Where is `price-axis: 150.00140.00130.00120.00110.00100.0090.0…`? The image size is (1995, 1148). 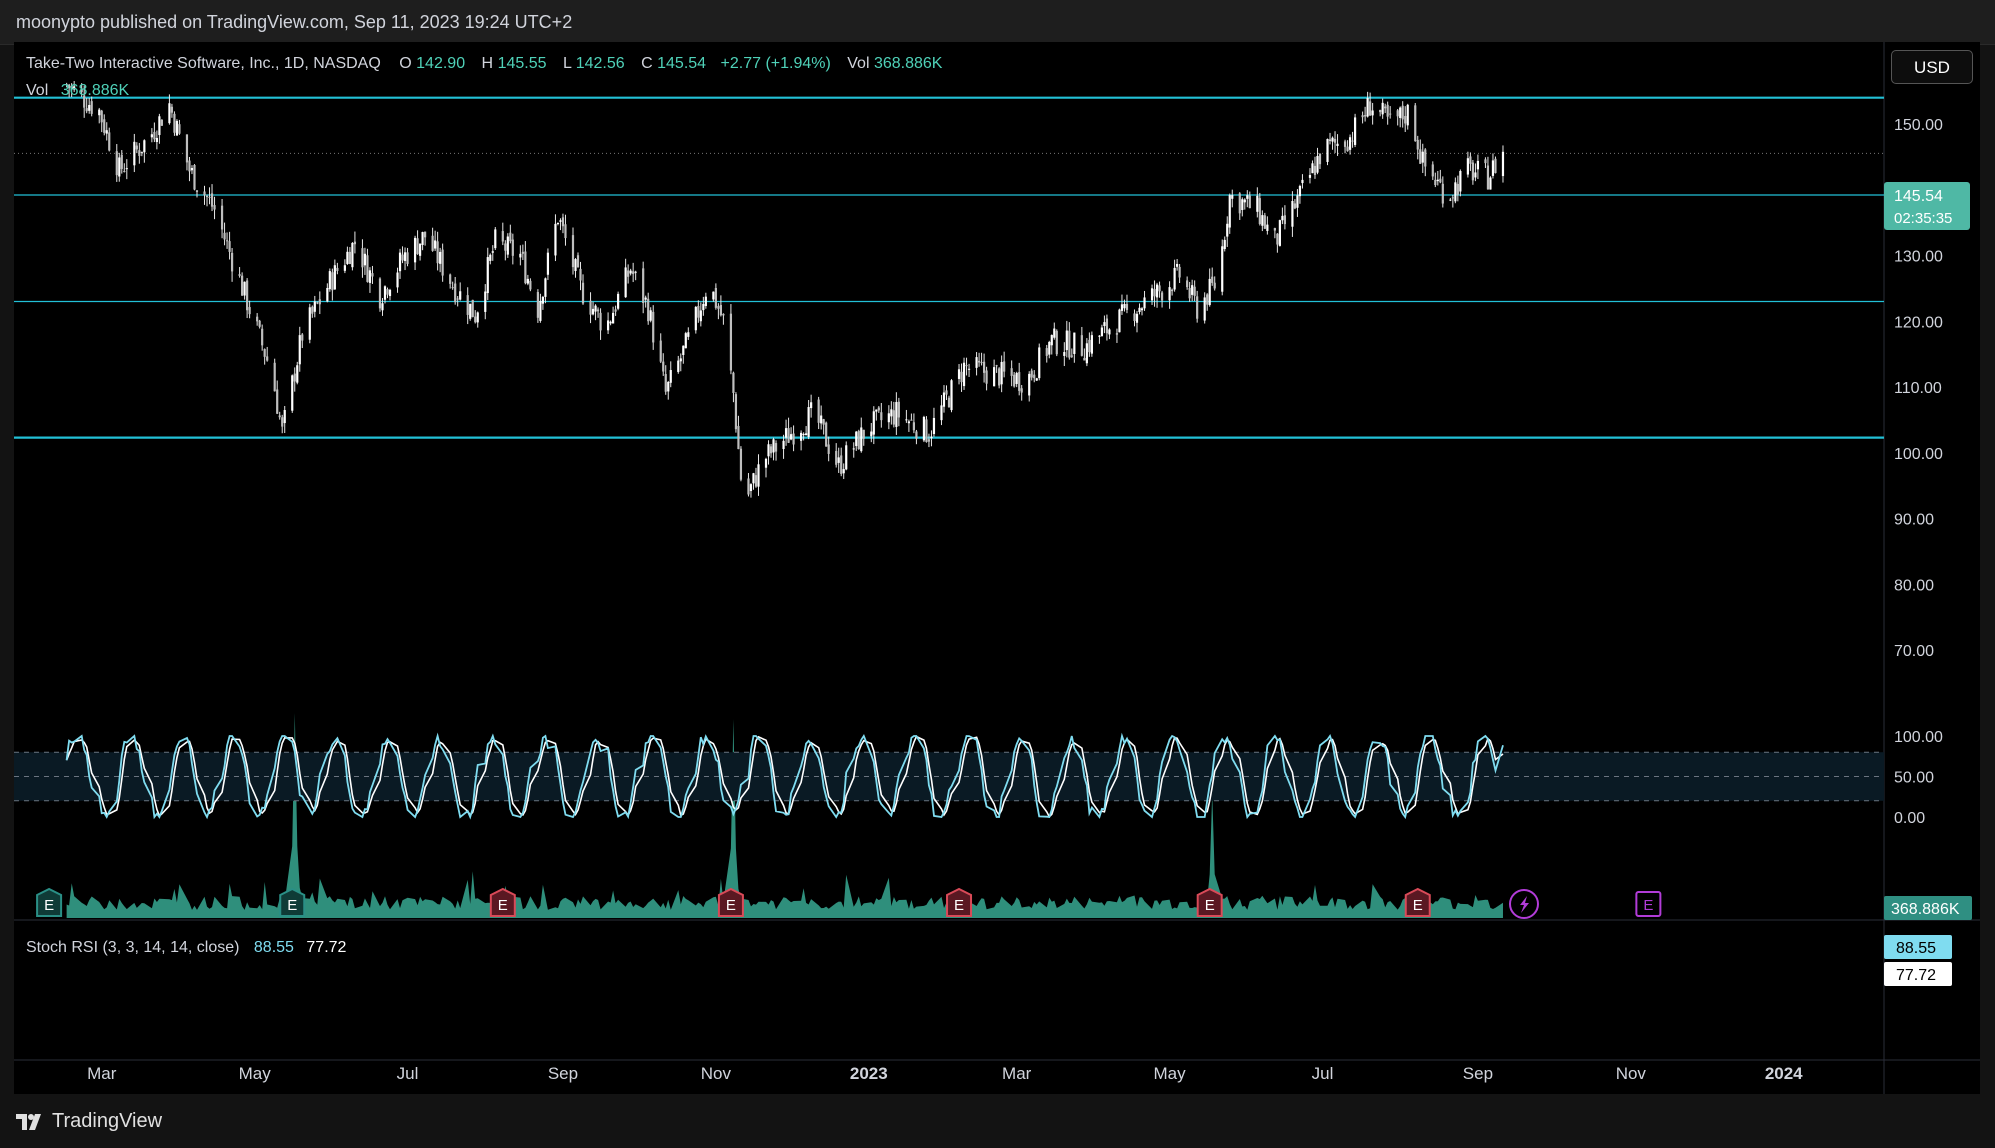
price-axis: 150.00140.00130.00120.00110.00100.0090.0… is located at coordinates (1918, 472).